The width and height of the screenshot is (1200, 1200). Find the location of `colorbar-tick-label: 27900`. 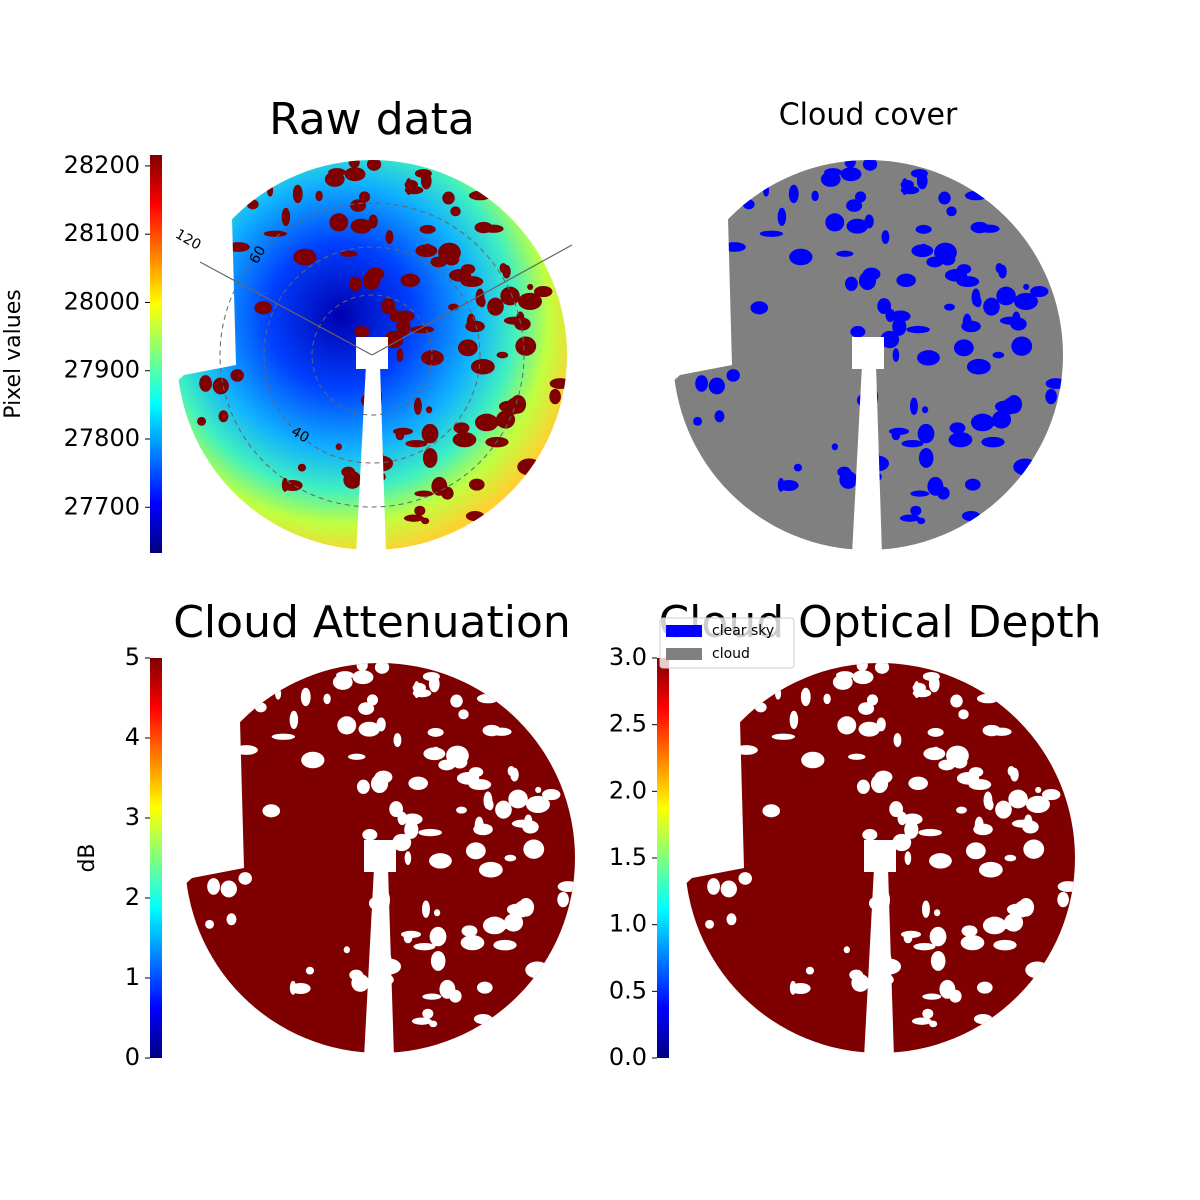

colorbar-tick-label: 27900 is located at coordinates (102, 370).